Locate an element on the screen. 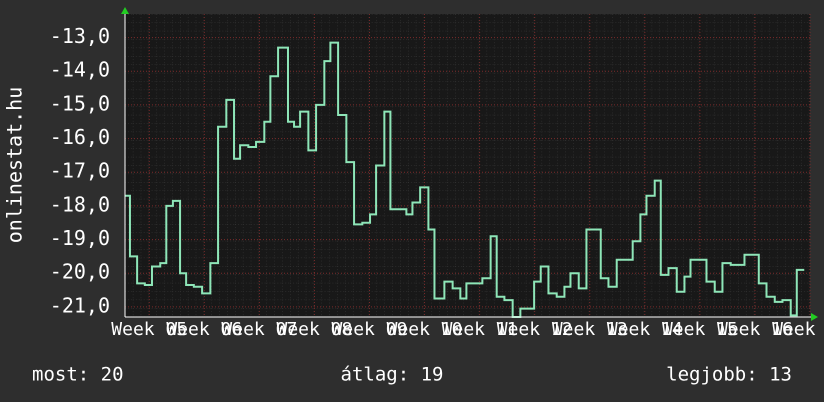 The height and width of the screenshot is (402, 824). x-tick-label: Week 15 is located at coordinates (700, 329).